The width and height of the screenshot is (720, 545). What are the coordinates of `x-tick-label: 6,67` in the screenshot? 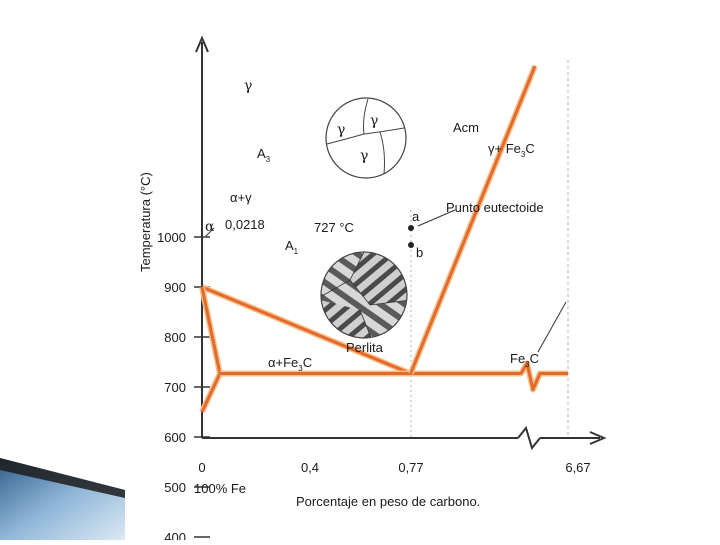 It's located at (577, 467).